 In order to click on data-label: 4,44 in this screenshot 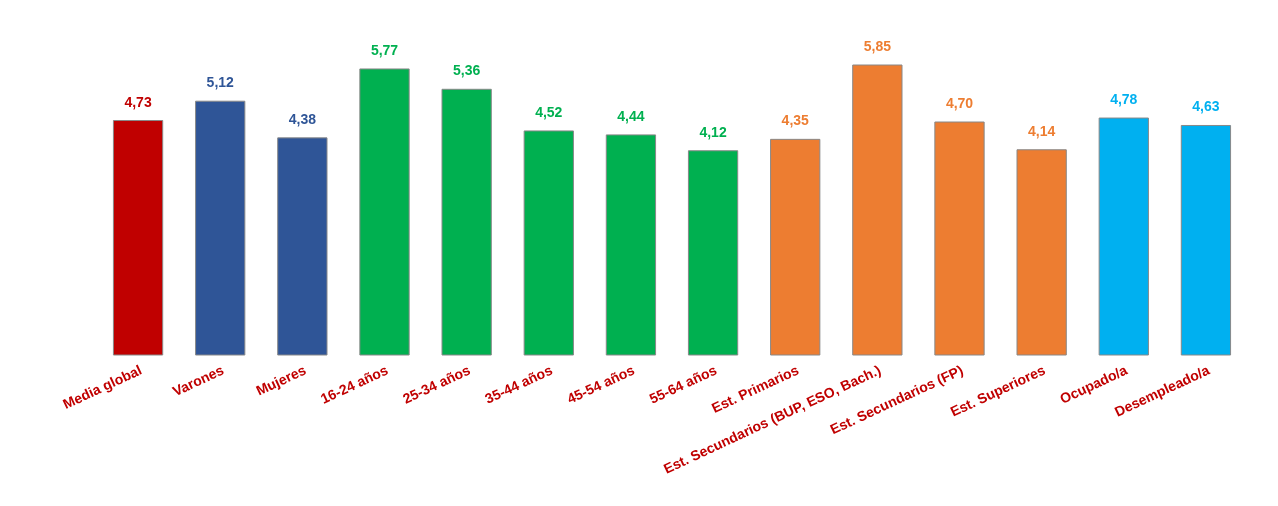, I will do `click(631, 115)`.